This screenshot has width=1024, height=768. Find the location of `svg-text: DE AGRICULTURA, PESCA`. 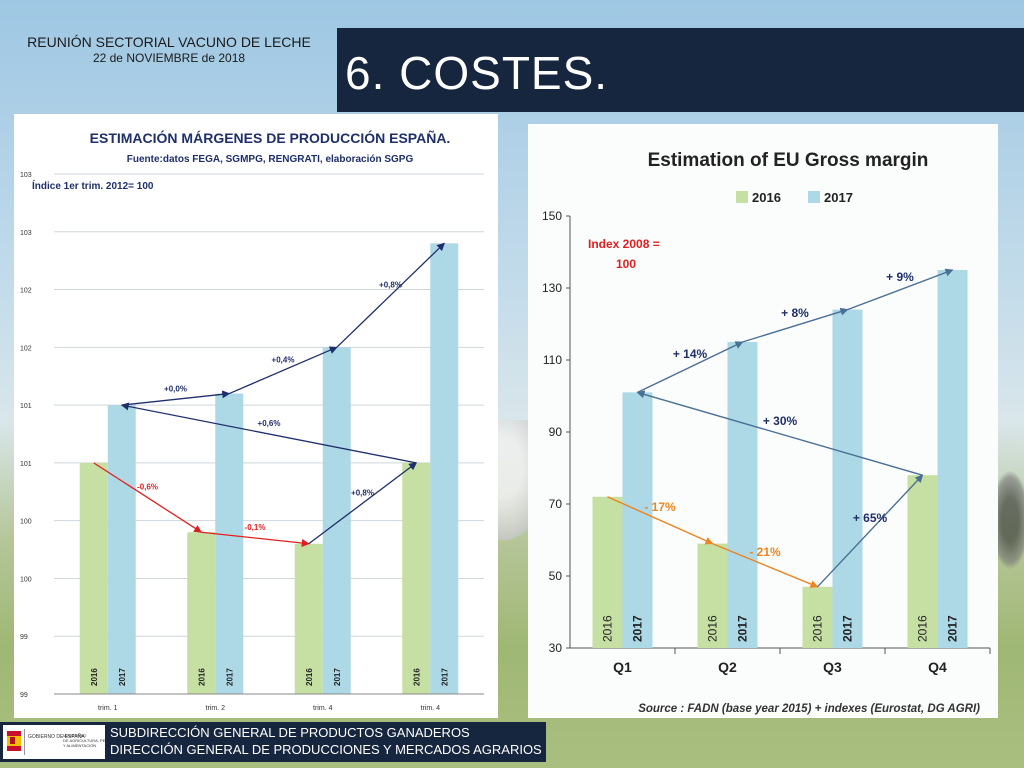

svg-text: DE AGRICULTURA, PESCA is located at coordinates (84, 740).